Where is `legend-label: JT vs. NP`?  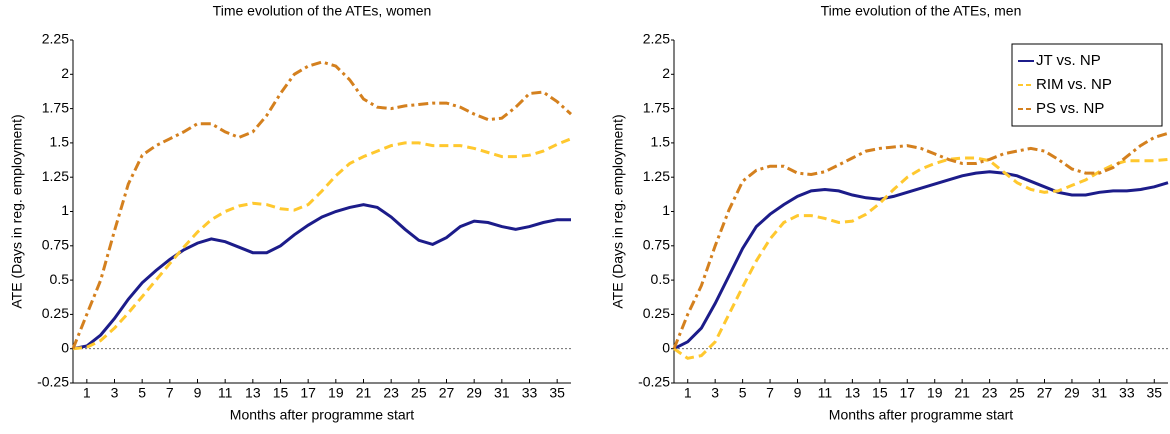
legend-label: JT vs. NP is located at coordinates (1068, 60).